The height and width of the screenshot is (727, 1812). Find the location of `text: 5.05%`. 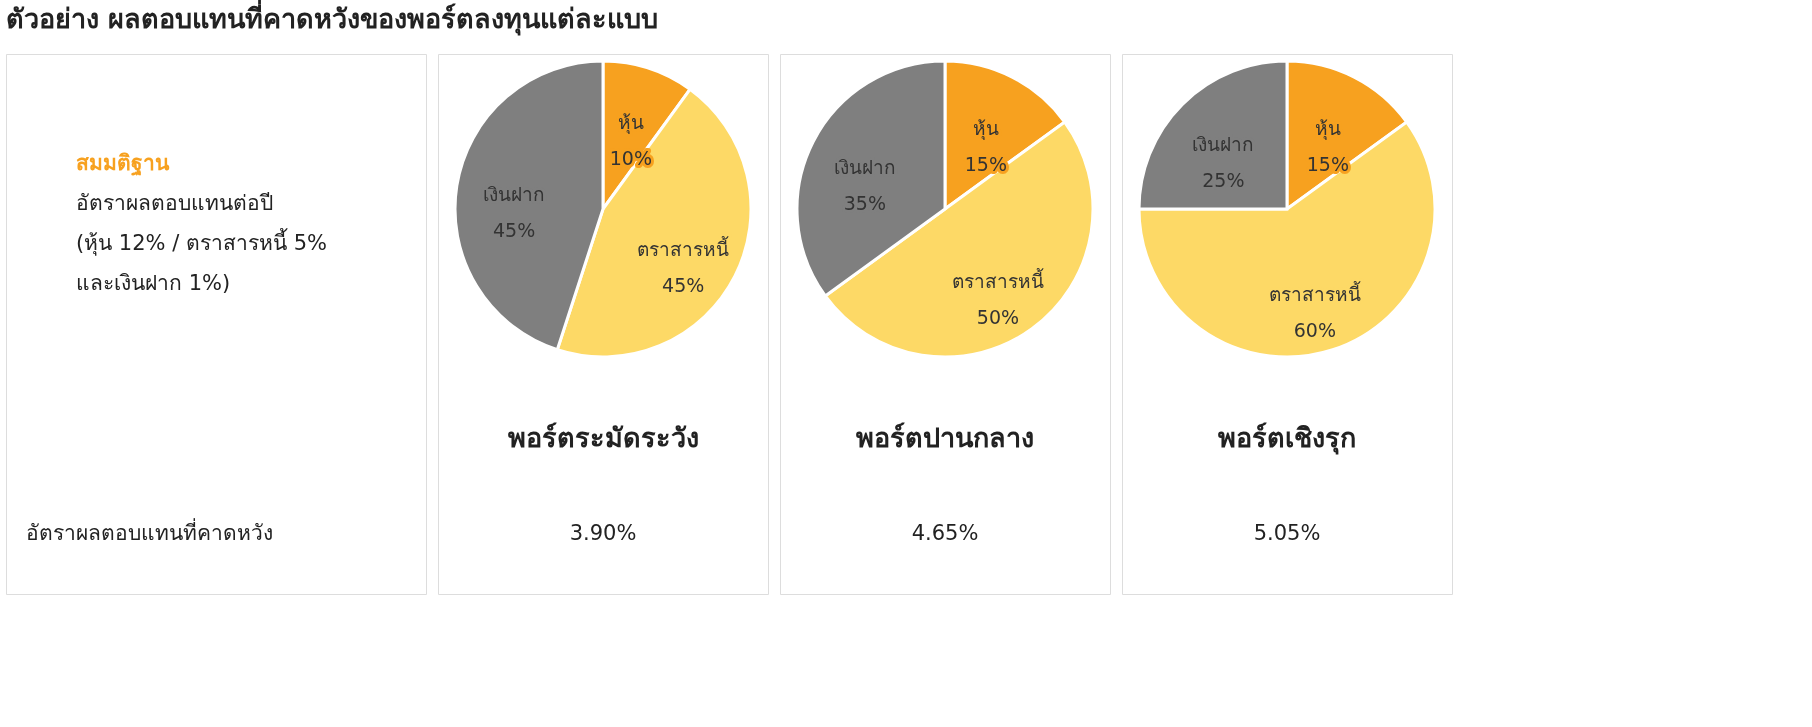

text: 5.05% is located at coordinates (1287, 533).